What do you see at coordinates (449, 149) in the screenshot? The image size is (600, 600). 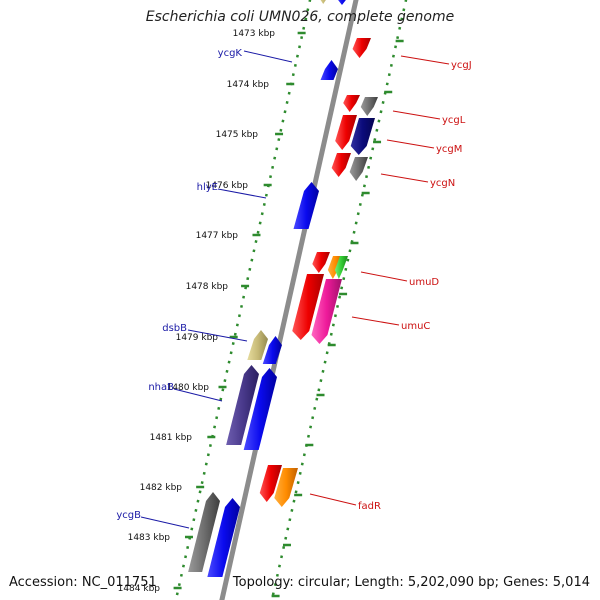 I see `gene-label-ycgM: ycgM` at bounding box center [449, 149].